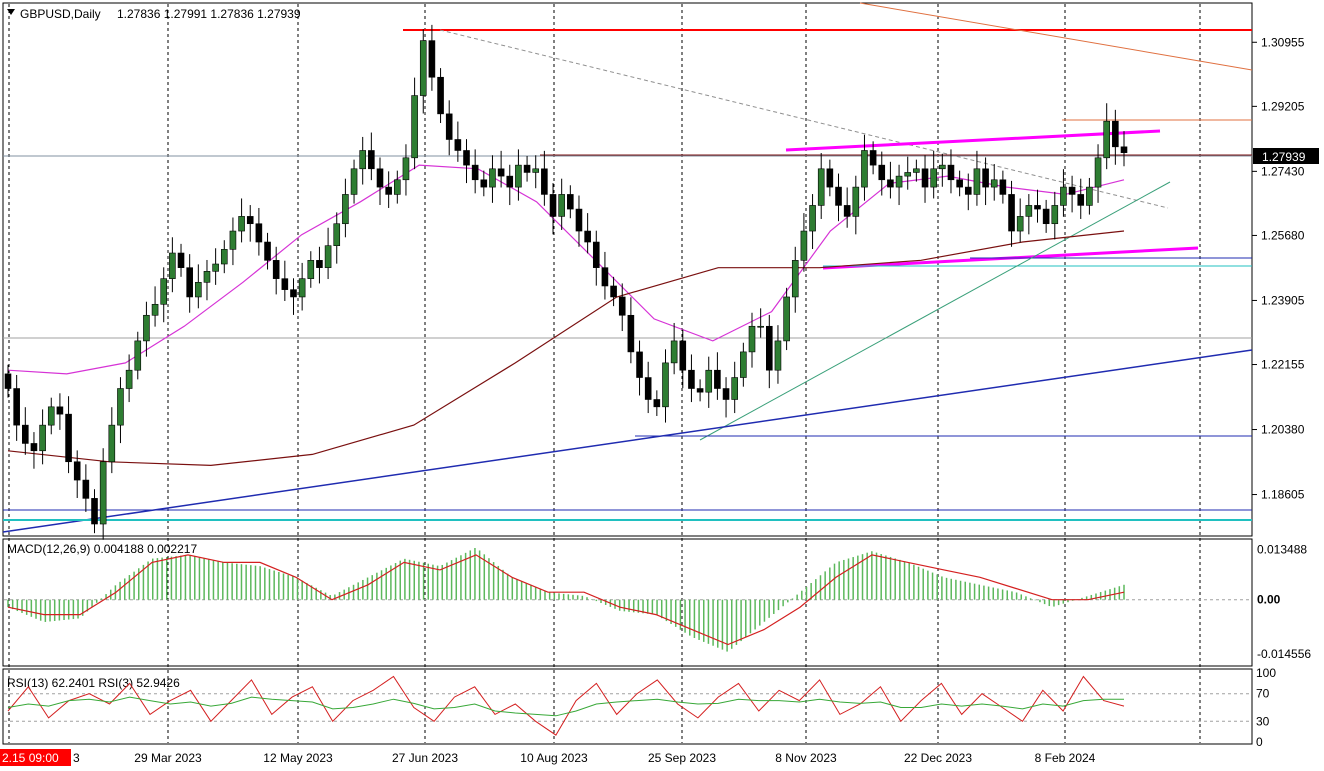  Describe the element at coordinates (938, 758) in the screenshot. I see `date-tick-label: 22 Dec 2023` at that location.